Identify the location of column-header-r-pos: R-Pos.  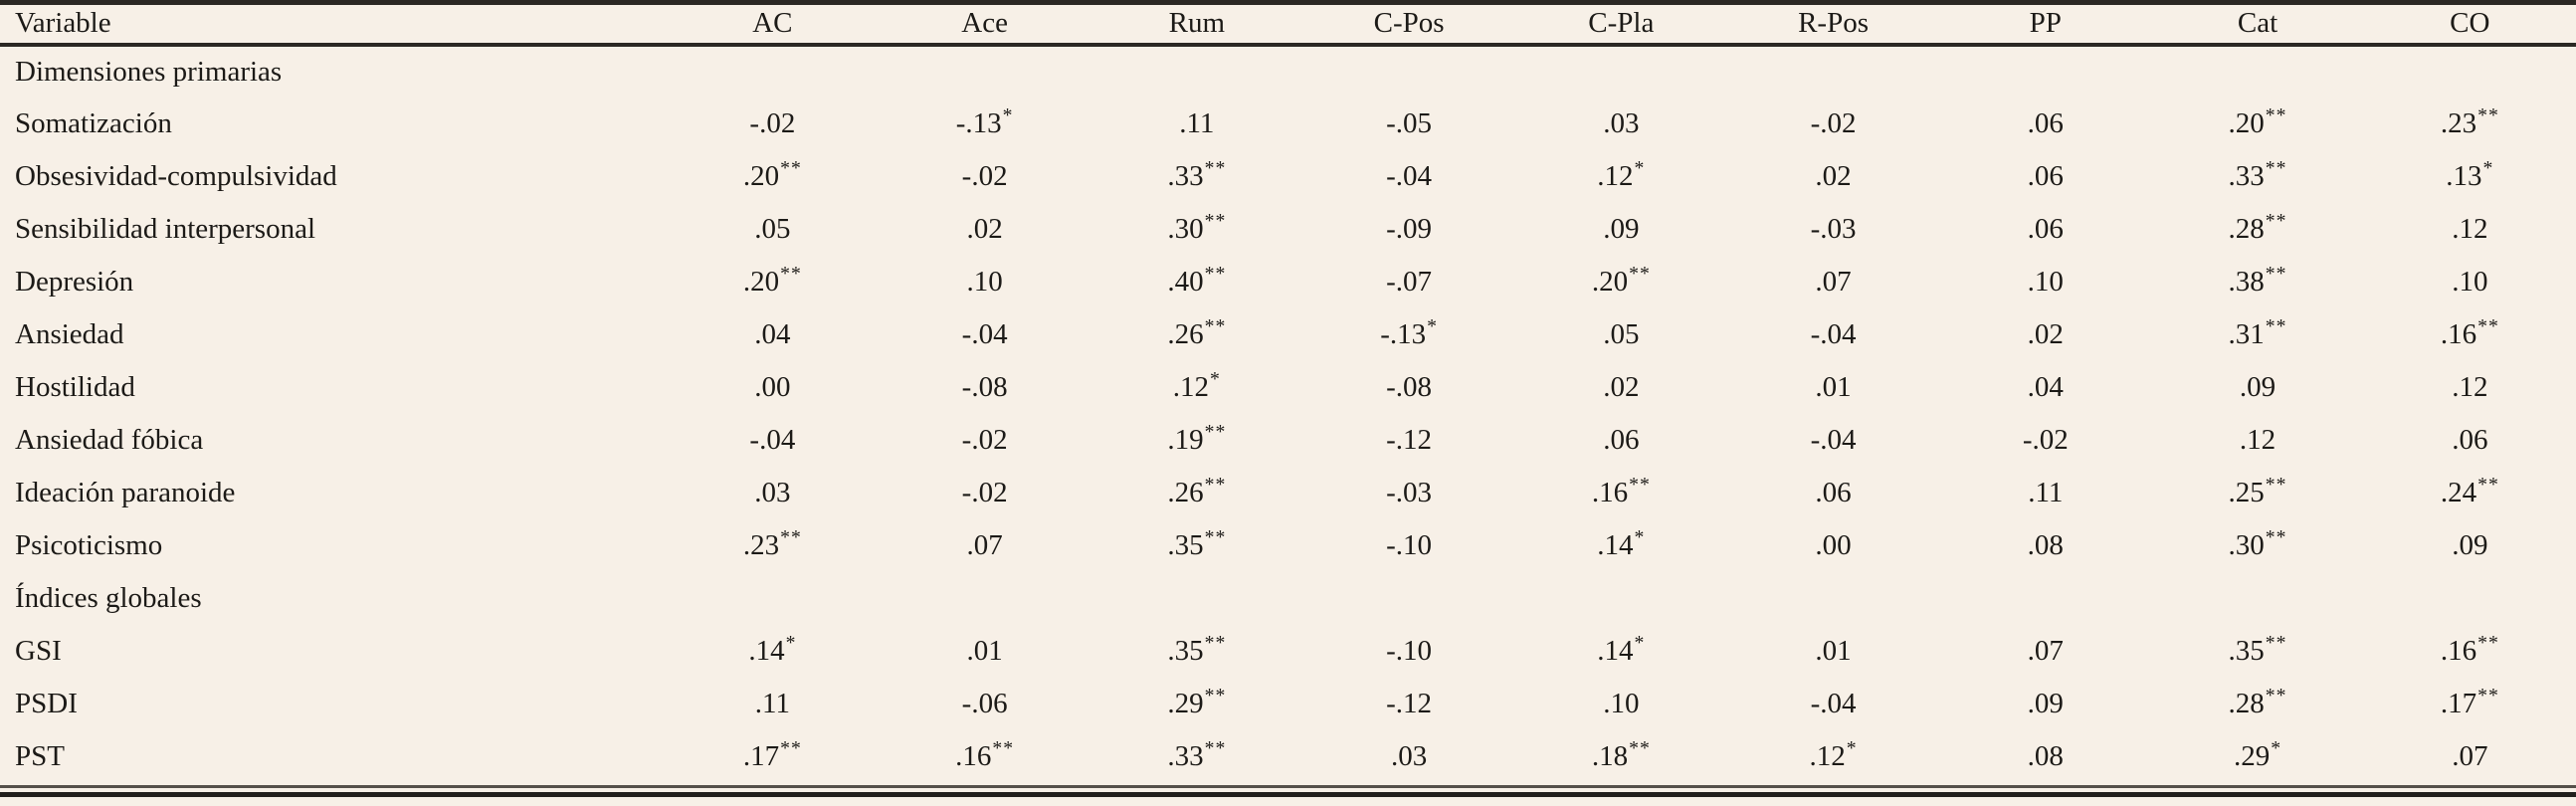
(1833, 24).